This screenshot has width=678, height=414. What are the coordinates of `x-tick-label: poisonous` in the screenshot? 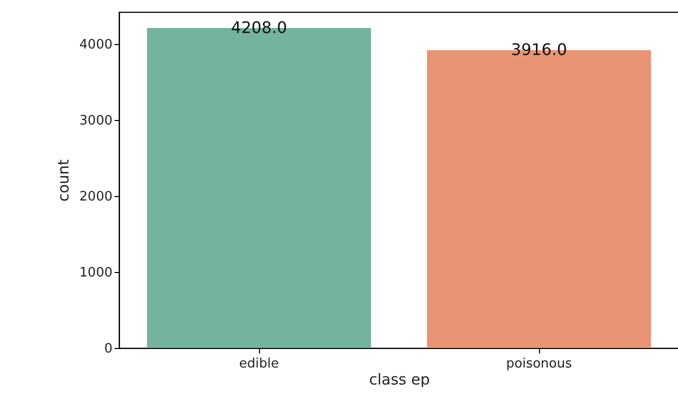 It's located at (539, 364).